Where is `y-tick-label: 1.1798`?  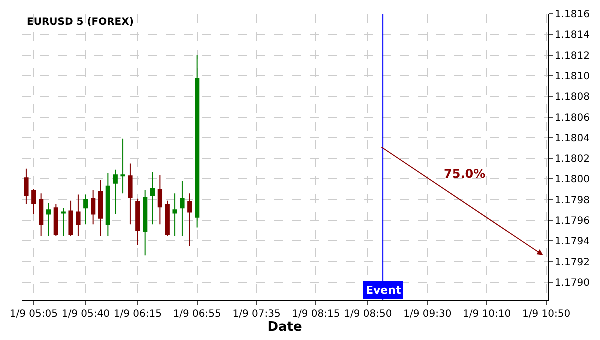
y-tick-label: 1.1798 is located at coordinates (572, 200).